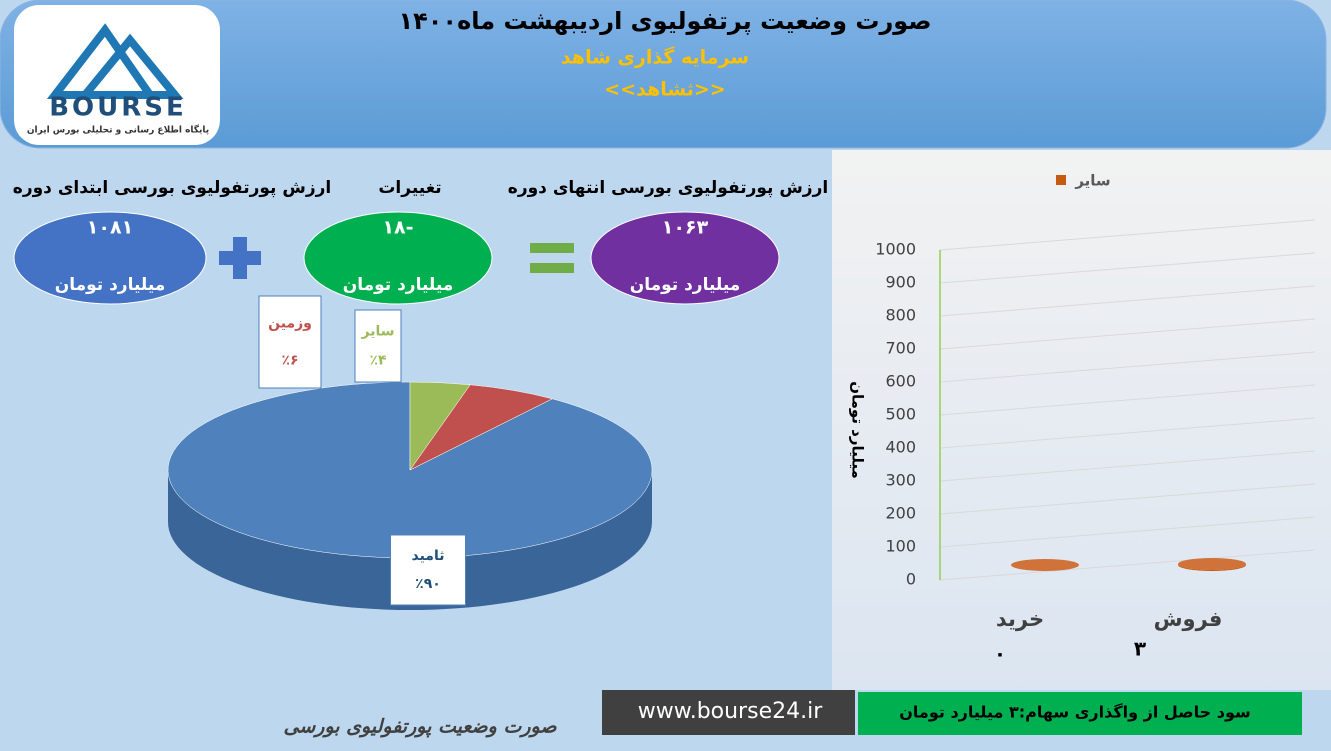 The height and width of the screenshot is (751, 1331). I want to click on y-tick-label: 400, so click(900, 447).